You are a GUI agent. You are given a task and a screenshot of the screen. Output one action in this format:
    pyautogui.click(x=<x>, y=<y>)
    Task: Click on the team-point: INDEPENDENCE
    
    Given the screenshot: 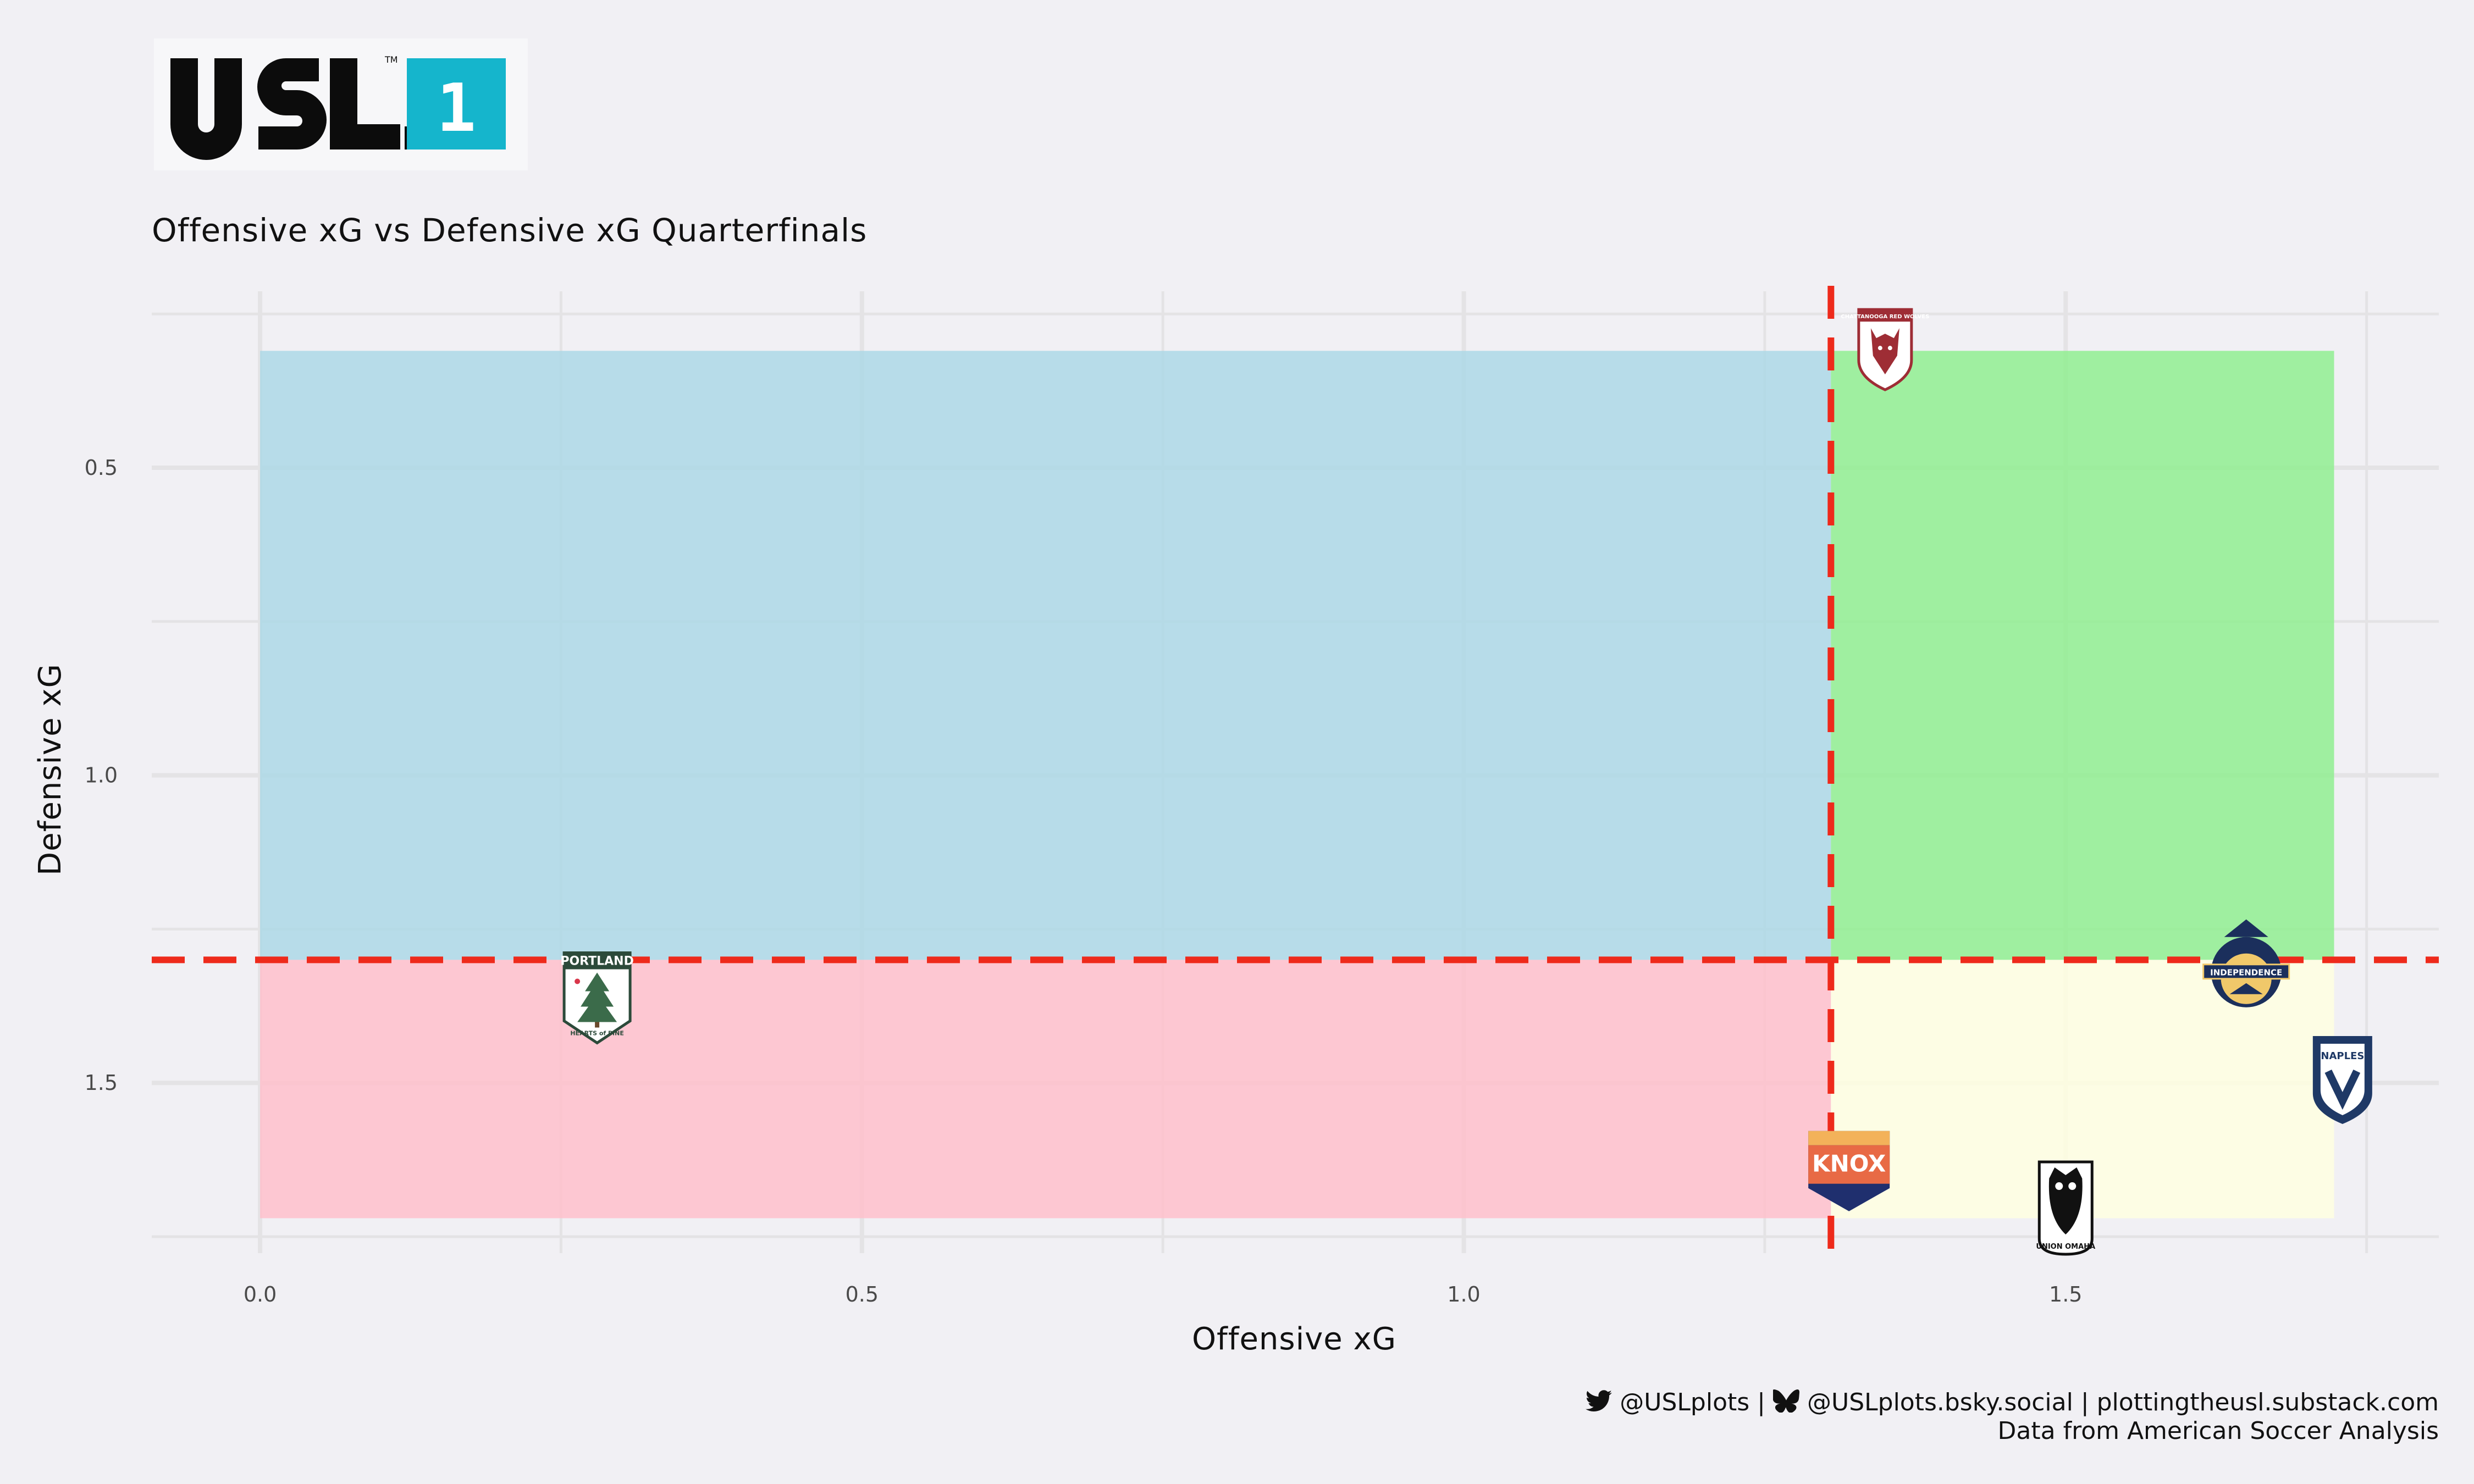 What is the action you would take?
    pyautogui.click(x=2246, y=963)
    